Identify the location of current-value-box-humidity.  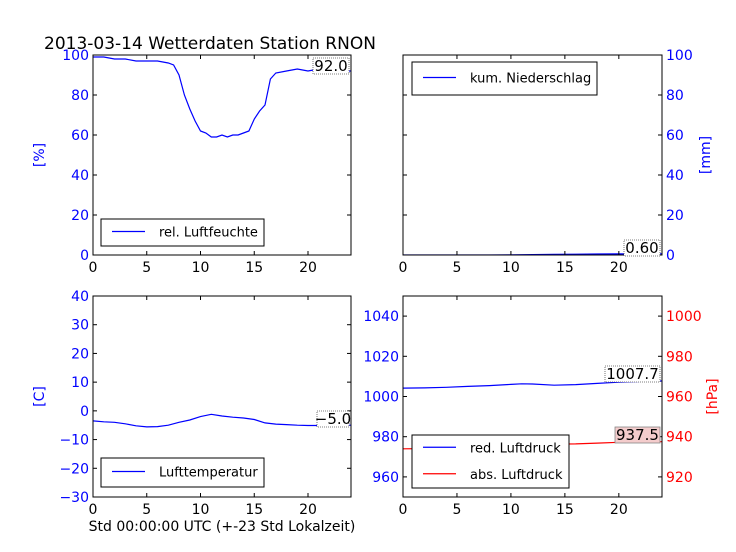
(331, 66).